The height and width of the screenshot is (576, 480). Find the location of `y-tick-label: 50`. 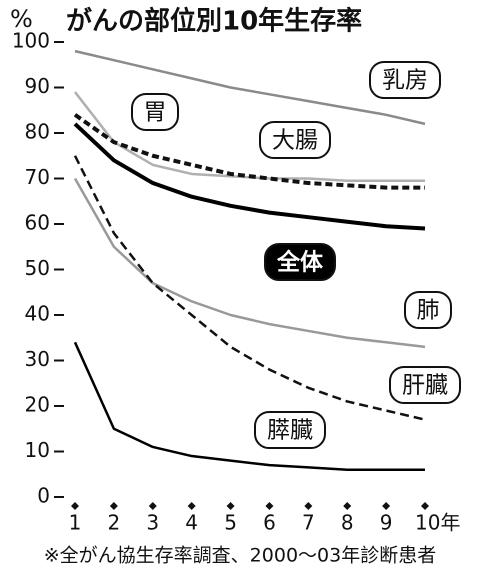

y-tick-label: 50 is located at coordinates (37, 268).